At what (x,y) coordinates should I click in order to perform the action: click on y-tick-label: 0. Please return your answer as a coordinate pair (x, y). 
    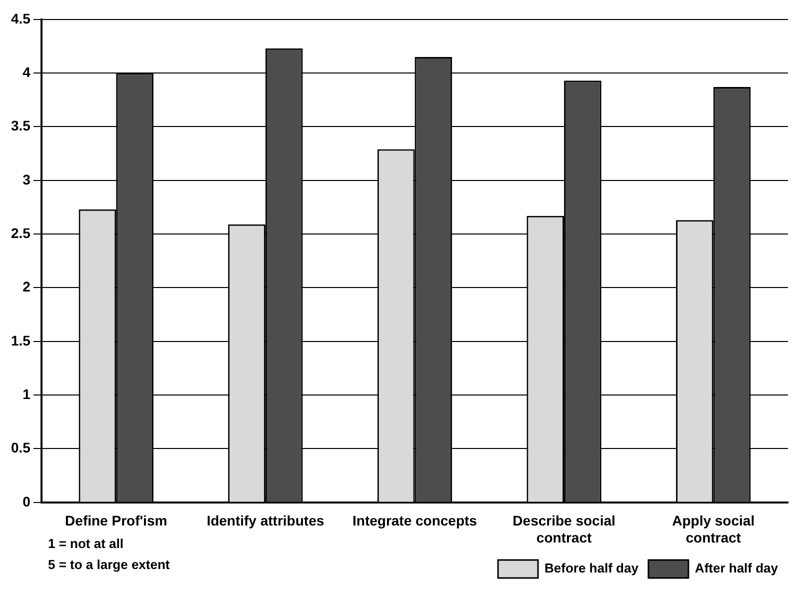
    Looking at the image, I should click on (26, 501).